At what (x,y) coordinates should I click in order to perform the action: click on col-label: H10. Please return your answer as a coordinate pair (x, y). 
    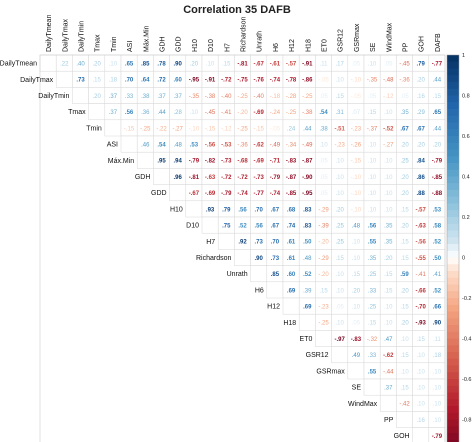
    Looking at the image, I should click on (195, 45).